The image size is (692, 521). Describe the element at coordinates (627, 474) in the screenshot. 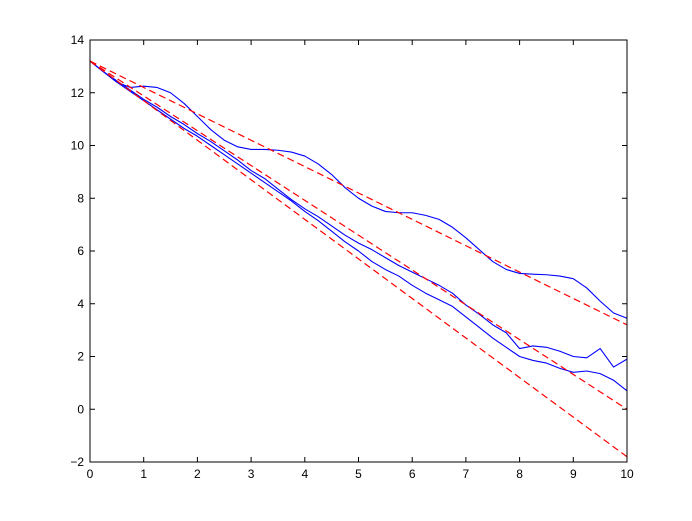

I see `x-tick-label: 10` at that location.